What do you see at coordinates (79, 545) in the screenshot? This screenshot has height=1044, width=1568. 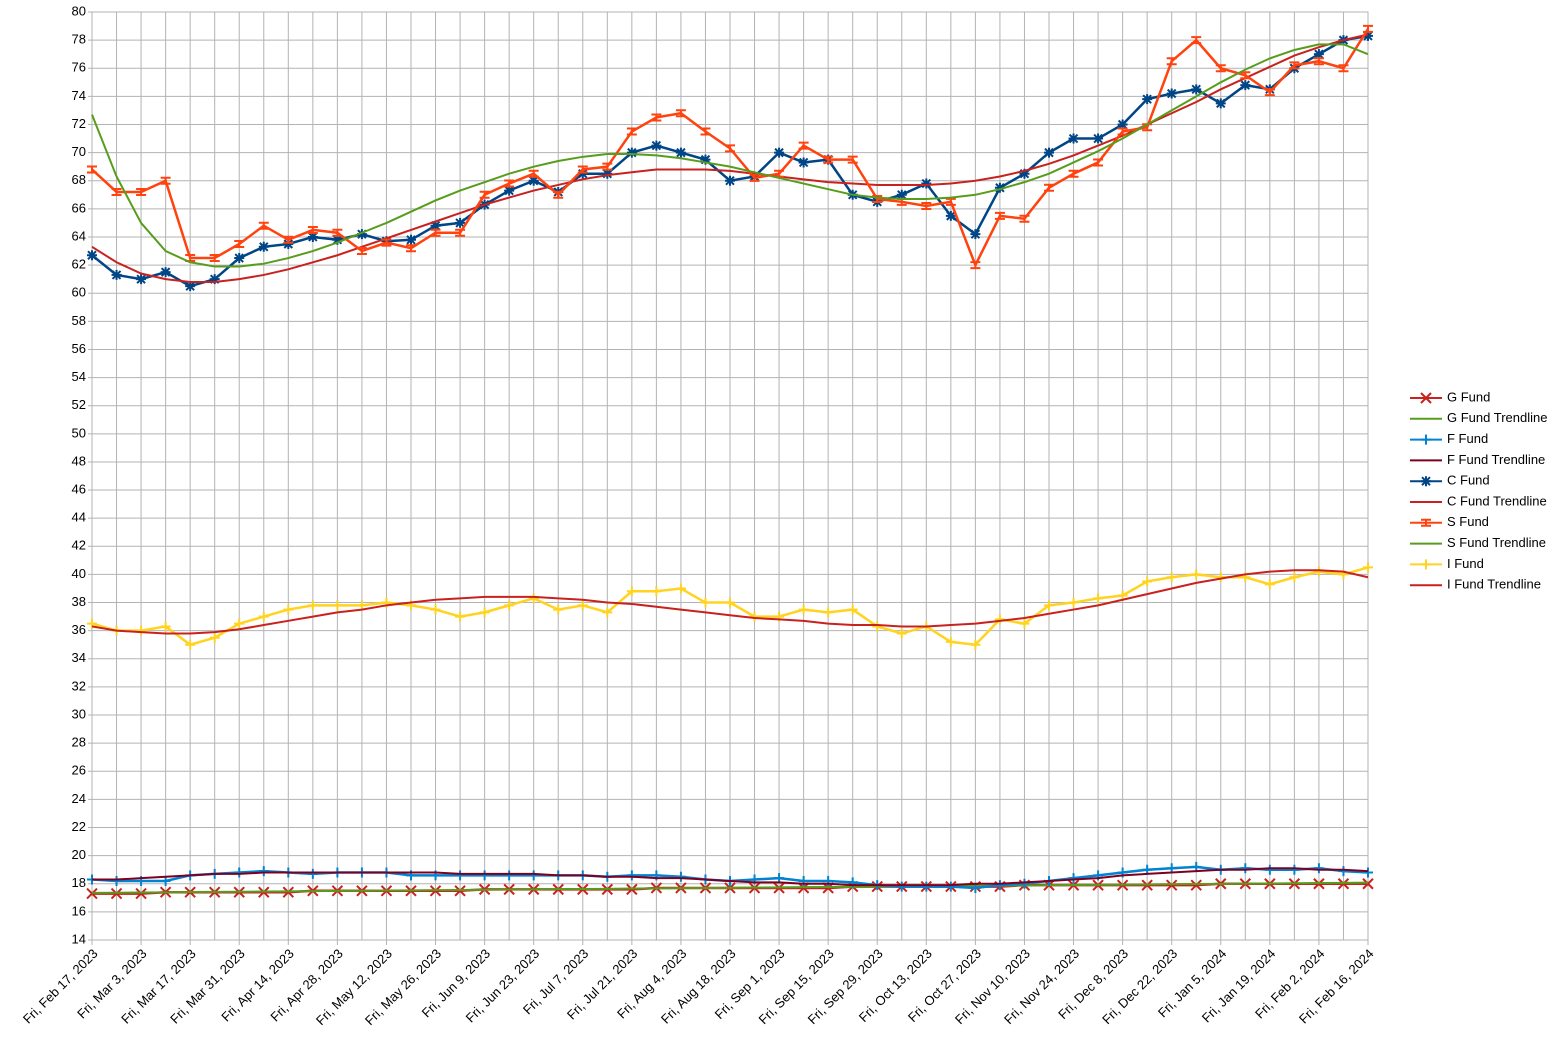 I see `y-tick-label: 42` at bounding box center [79, 545].